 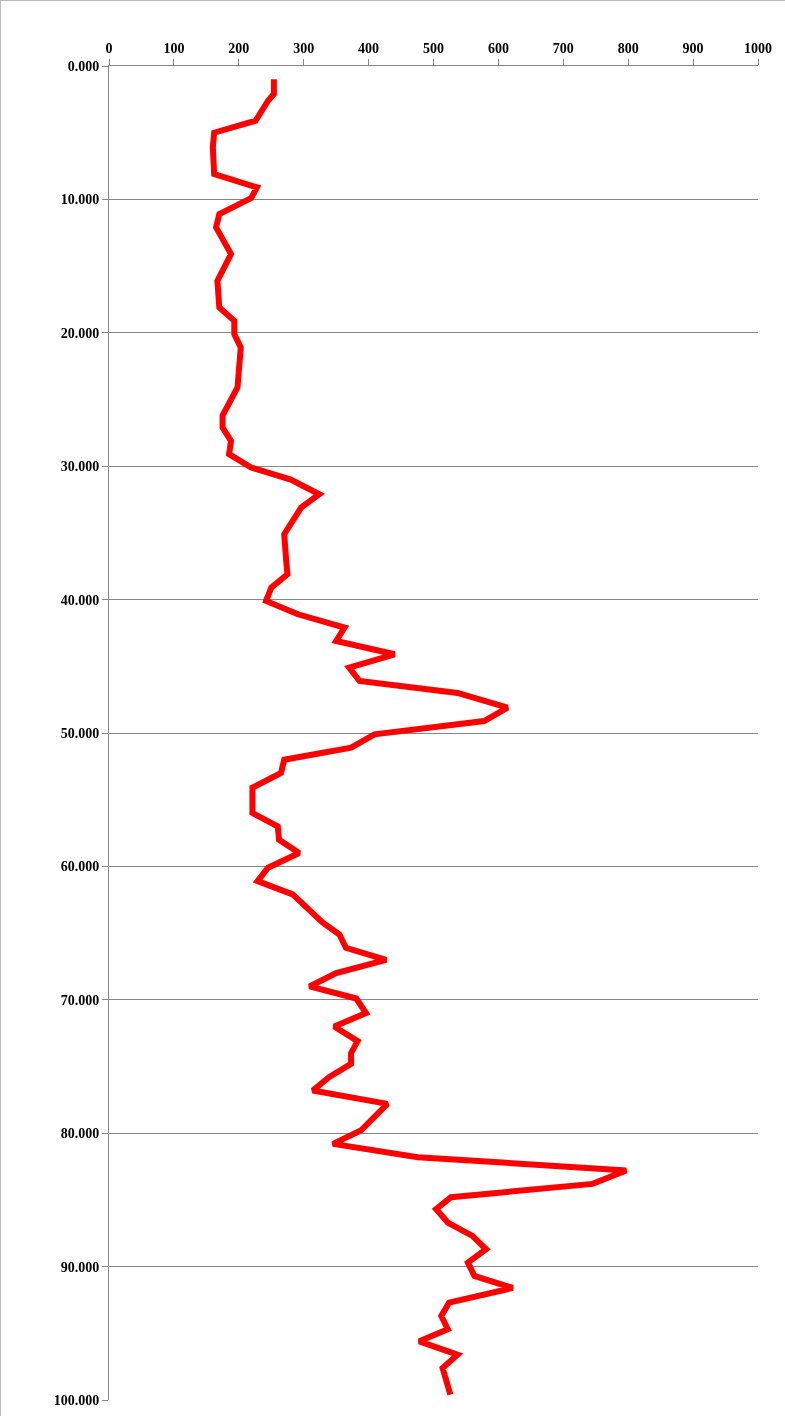 I want to click on x-tick-label: 800, so click(x=628, y=49).